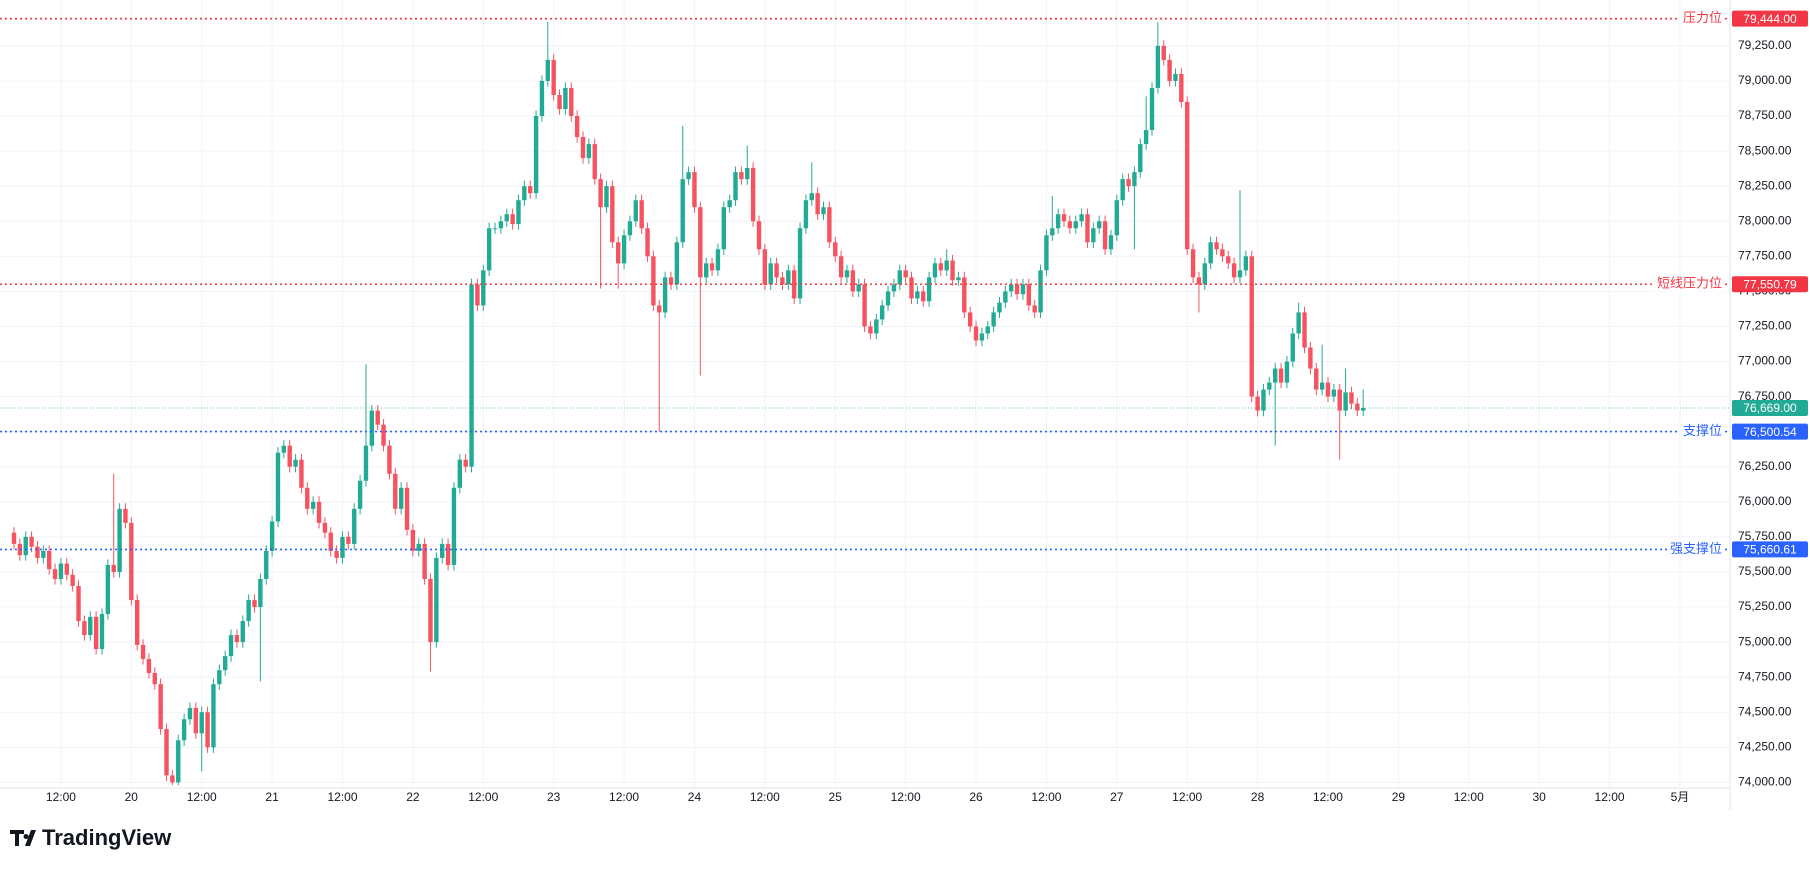  Describe the element at coordinates (1765, 361) in the screenshot. I see `y-tick-label: 77,000.00` at that location.